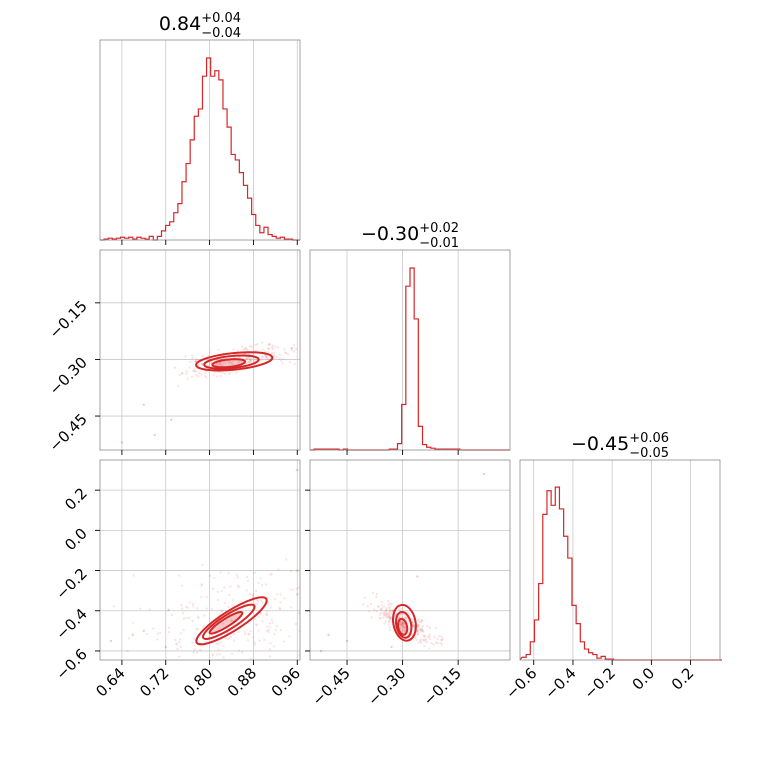 This screenshot has width=760, height=760. I want to click on contour-panel-1: −0.15 −0.30 −0.45, so click(173, 352).